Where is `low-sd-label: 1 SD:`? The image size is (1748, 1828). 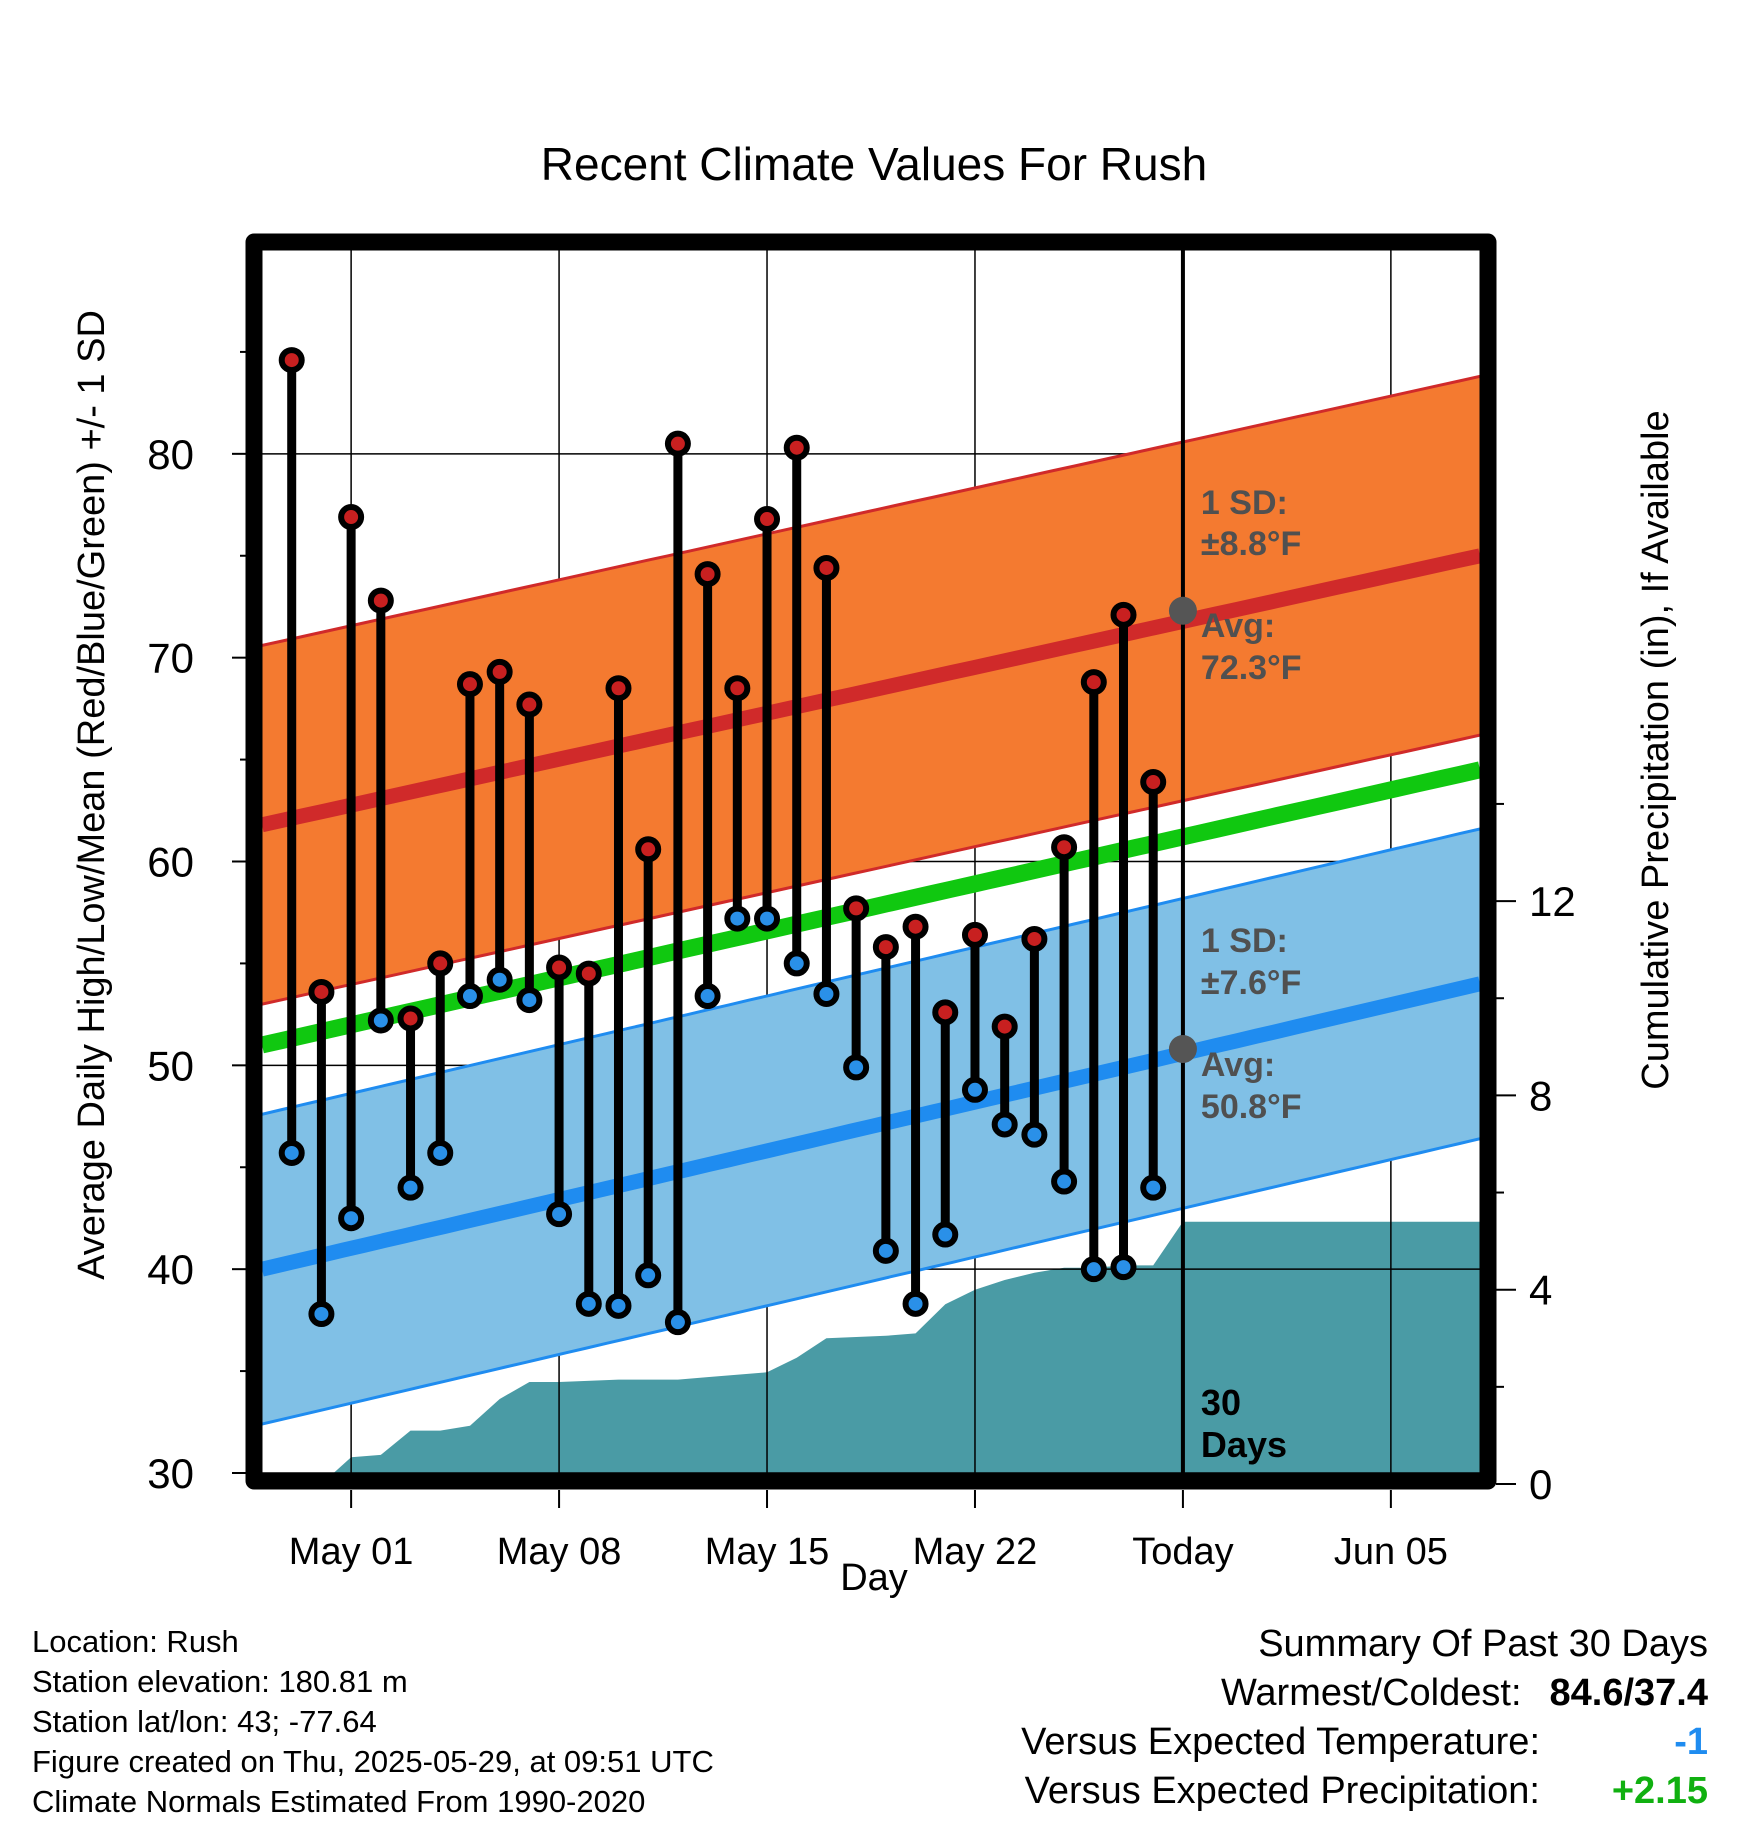
low-sd-label: 1 SD: is located at coordinates (1244, 941).